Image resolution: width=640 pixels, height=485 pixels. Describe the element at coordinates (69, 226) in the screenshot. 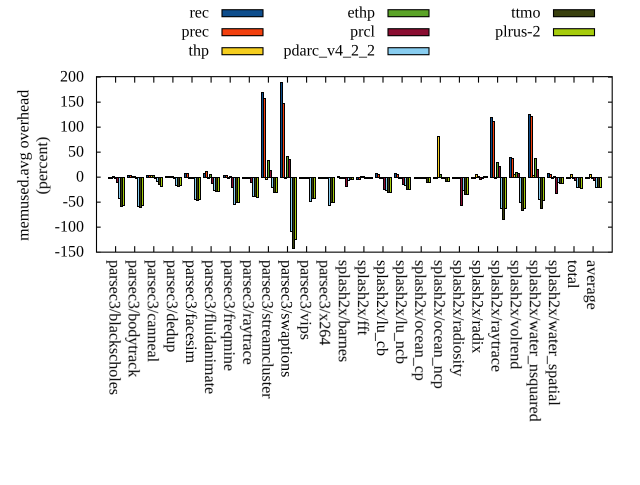

I see `svg-text: -100` at that location.